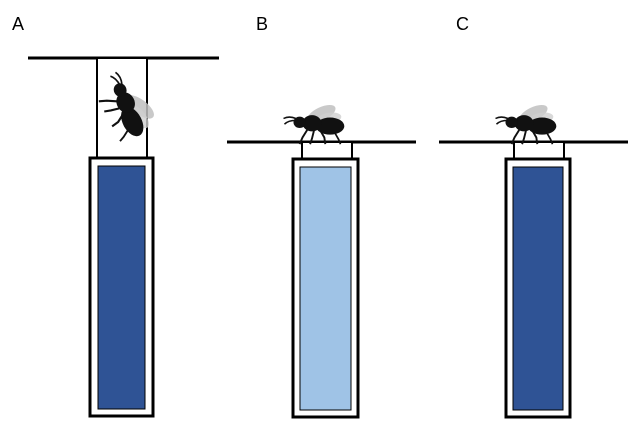 The height and width of the screenshot is (421, 632). Describe the element at coordinates (121, 287) in the screenshot. I see `liquid-a` at that location.